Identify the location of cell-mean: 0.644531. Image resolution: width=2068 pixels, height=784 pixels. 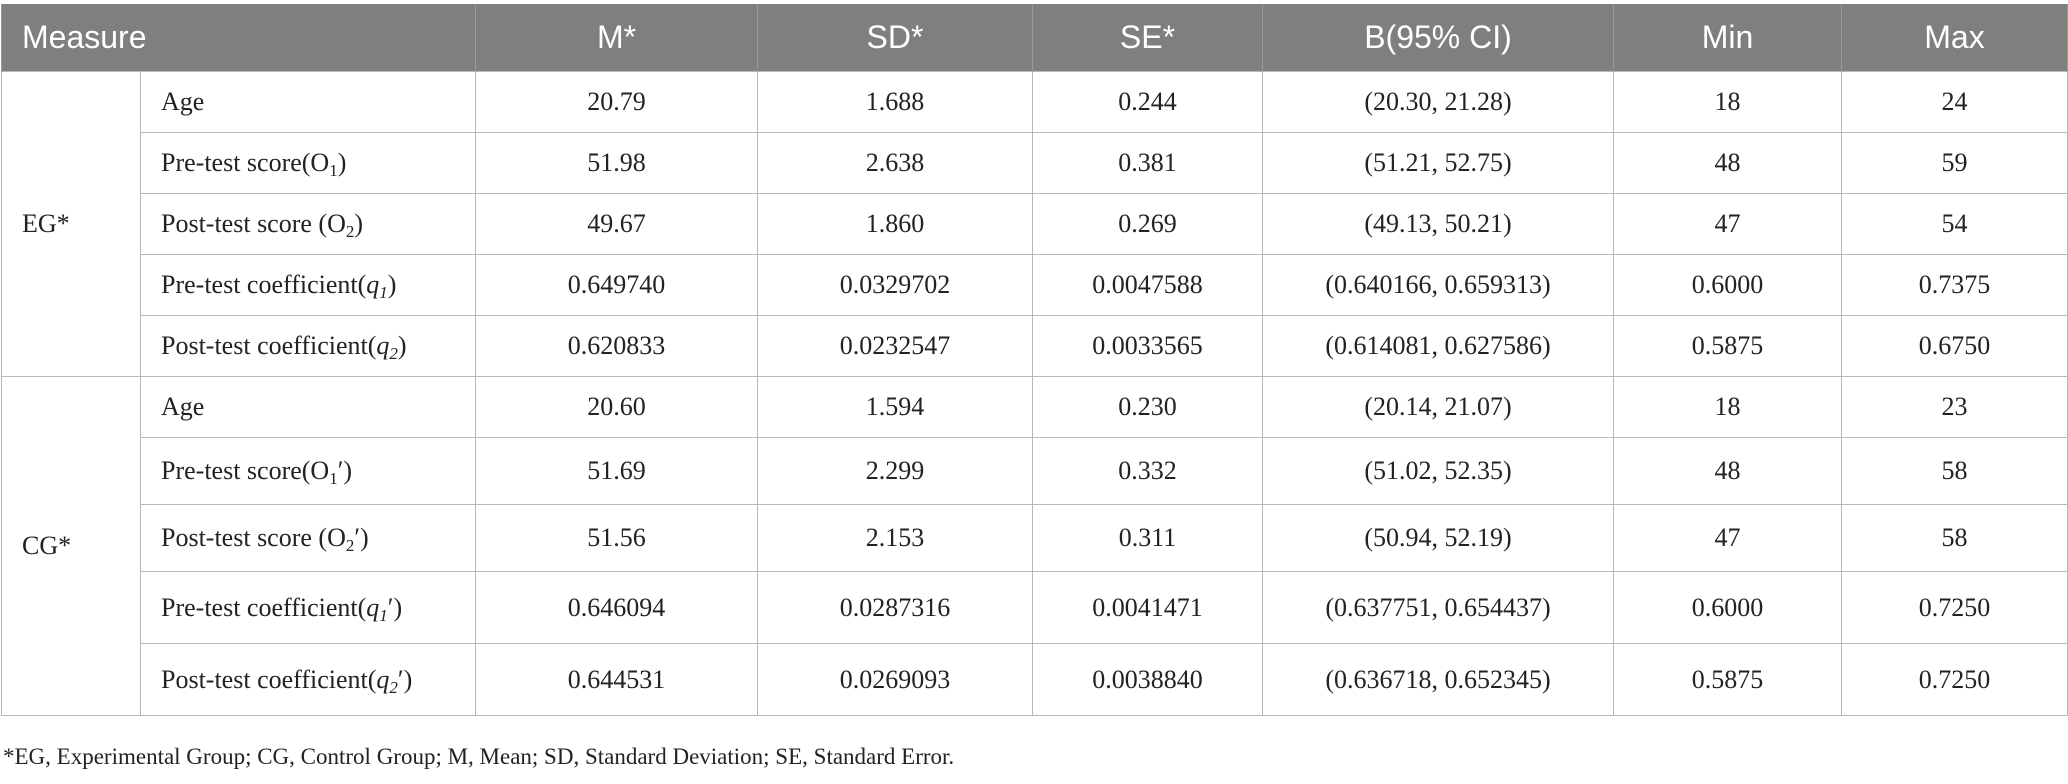
(616, 679).